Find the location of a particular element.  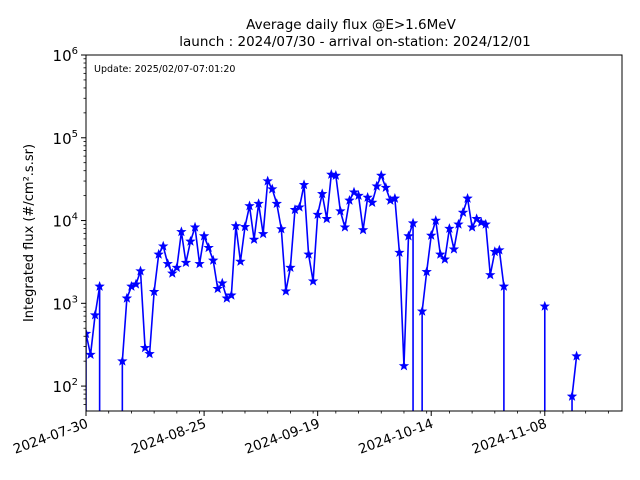

y-tick-label: 10⁴ is located at coordinates (65, 221).